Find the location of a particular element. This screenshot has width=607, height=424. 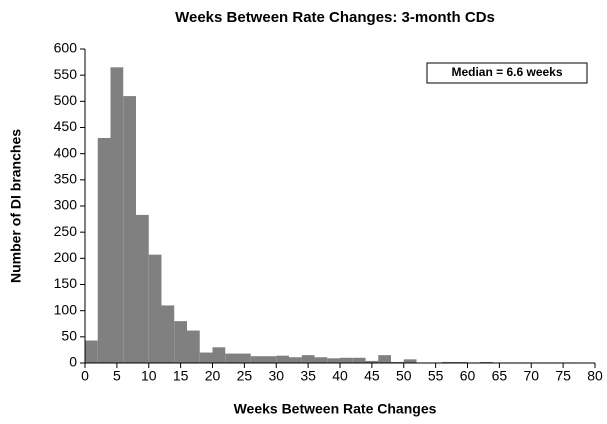

y-tick-label: 500 is located at coordinates (66, 100).